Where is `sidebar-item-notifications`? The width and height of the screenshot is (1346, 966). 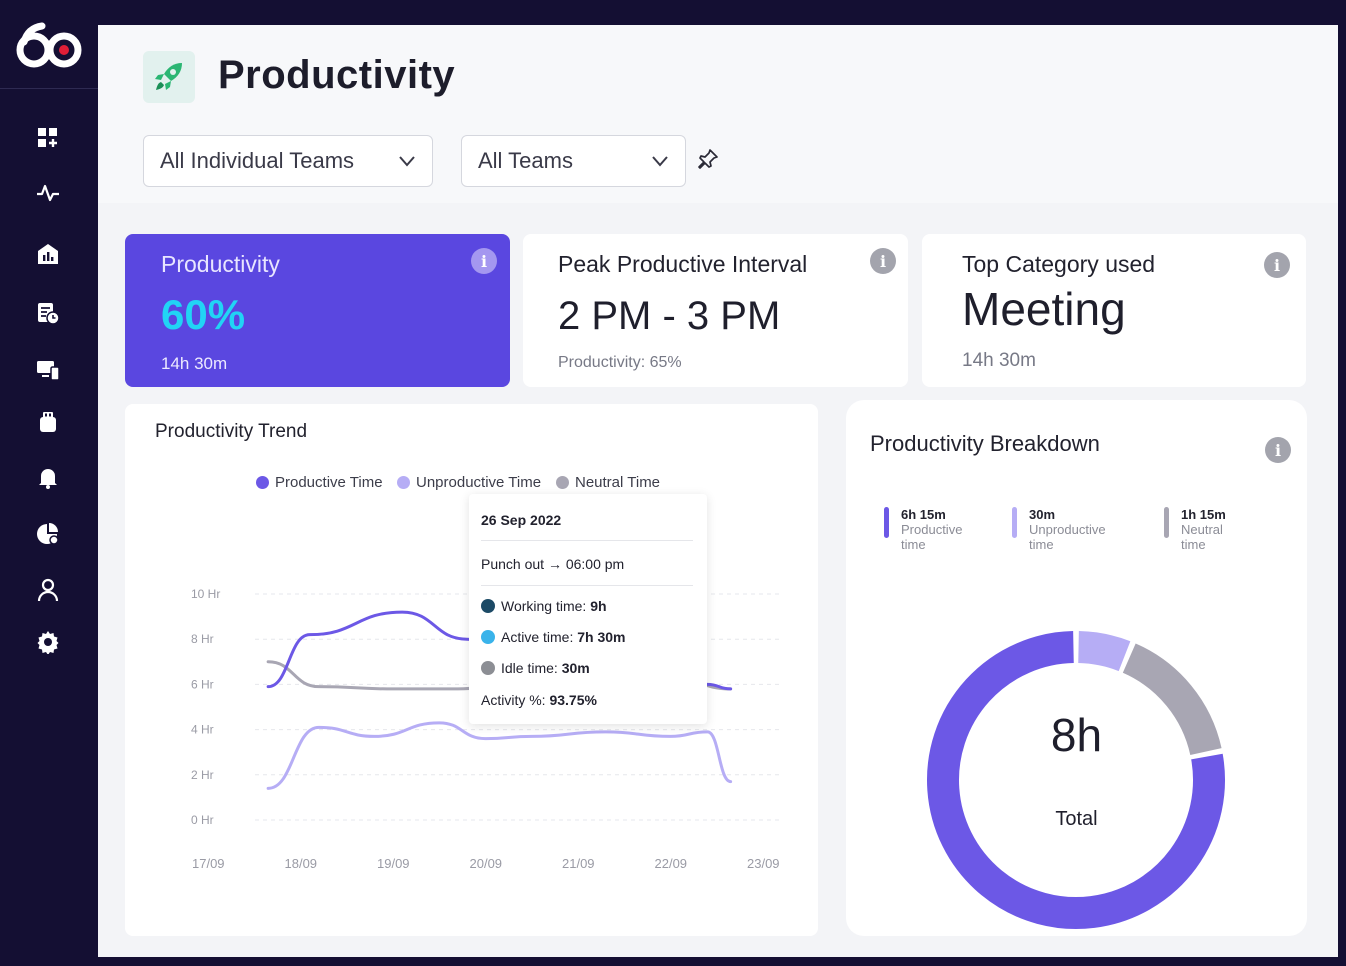 sidebar-item-notifications is located at coordinates (48, 477).